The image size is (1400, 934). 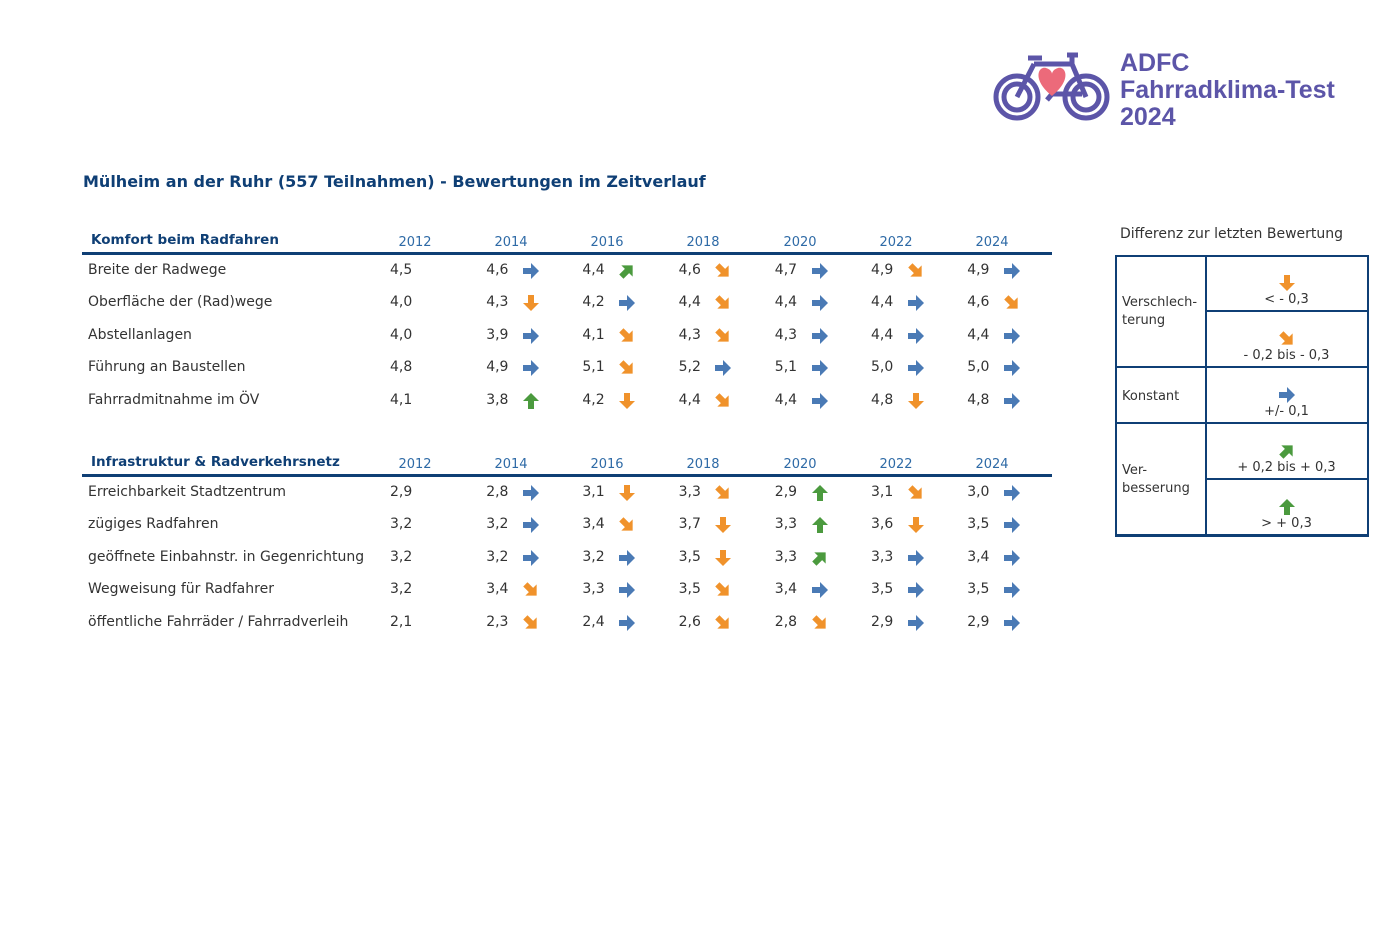 What do you see at coordinates (185, 240) in the screenshot?
I see `section-heading: Komfort beim Radfahren` at bounding box center [185, 240].